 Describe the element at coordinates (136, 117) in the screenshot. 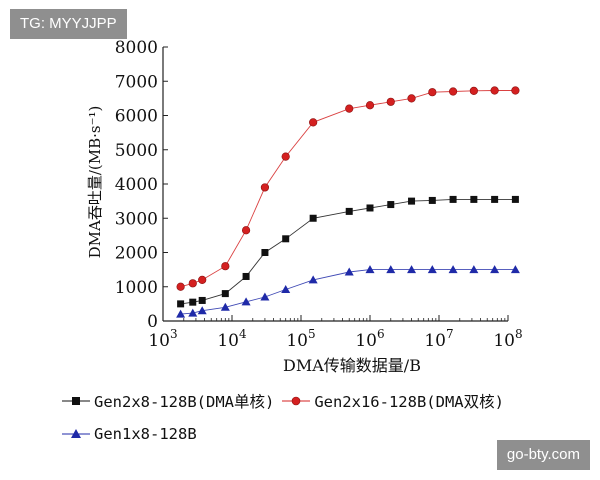

I see `y-tick-label: 6000` at that location.